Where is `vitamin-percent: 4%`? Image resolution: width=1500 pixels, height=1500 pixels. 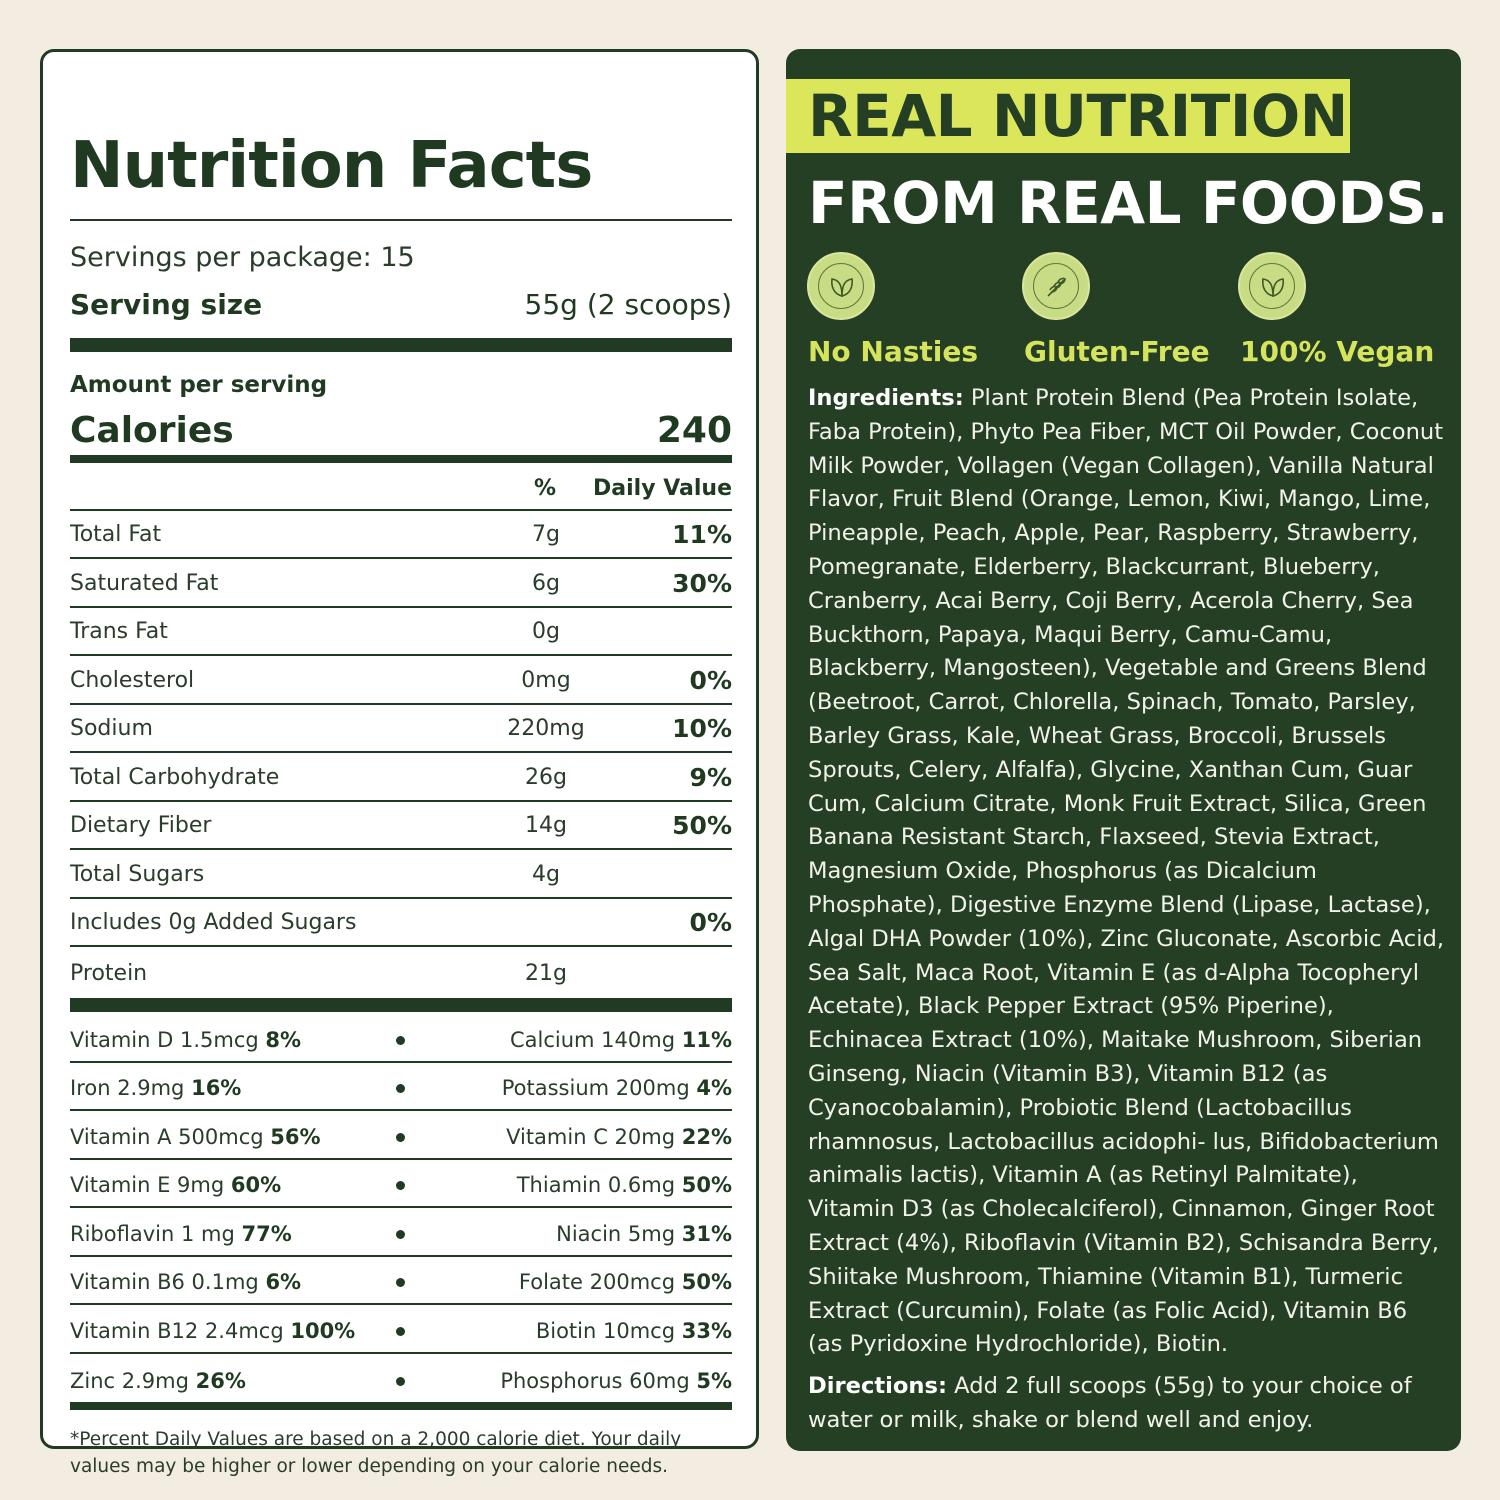
vitamin-percent: 4% is located at coordinates (714, 1088).